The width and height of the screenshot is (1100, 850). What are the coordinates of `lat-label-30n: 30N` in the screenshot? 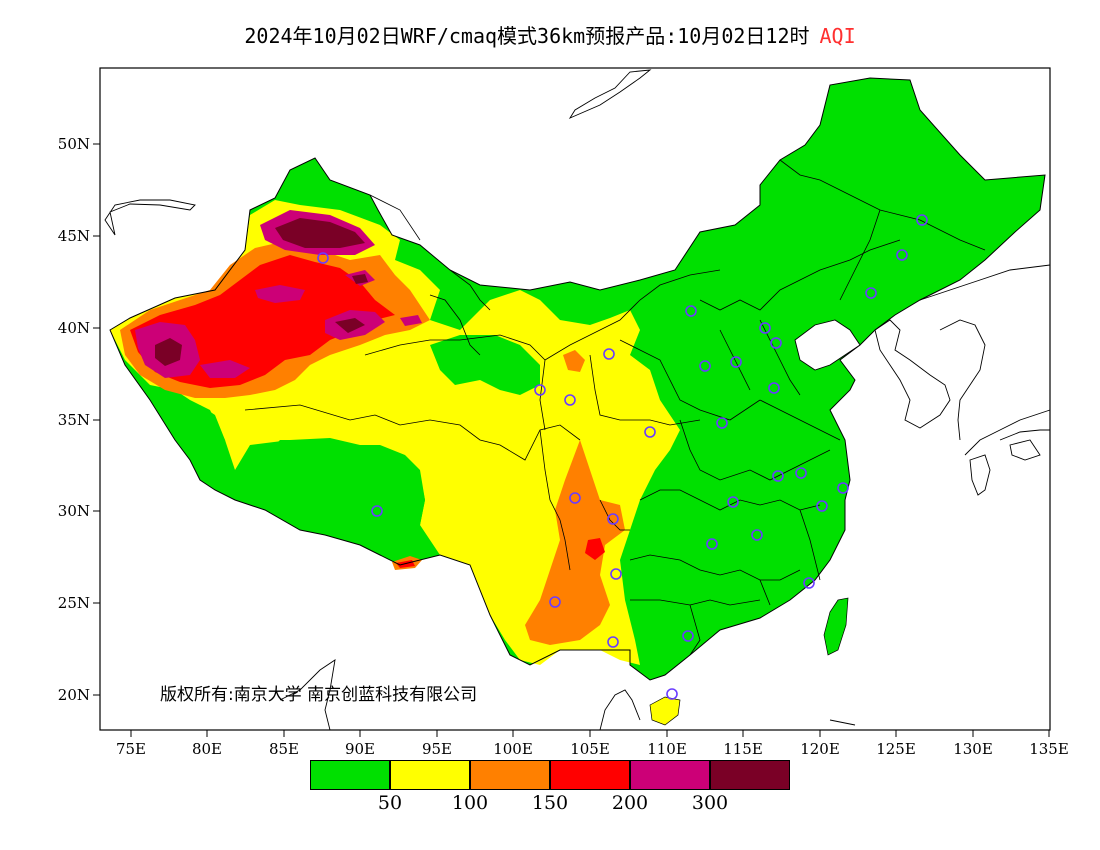 It's located at (73, 511).